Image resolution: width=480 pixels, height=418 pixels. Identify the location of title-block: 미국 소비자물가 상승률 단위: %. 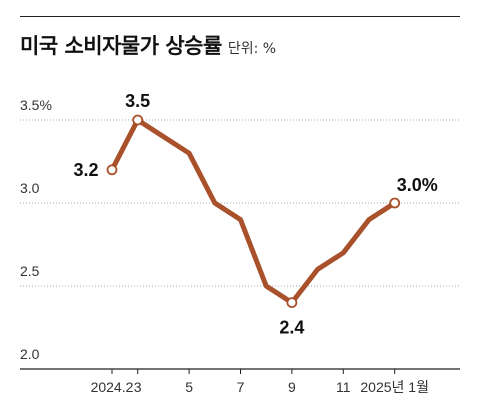
(148, 45).